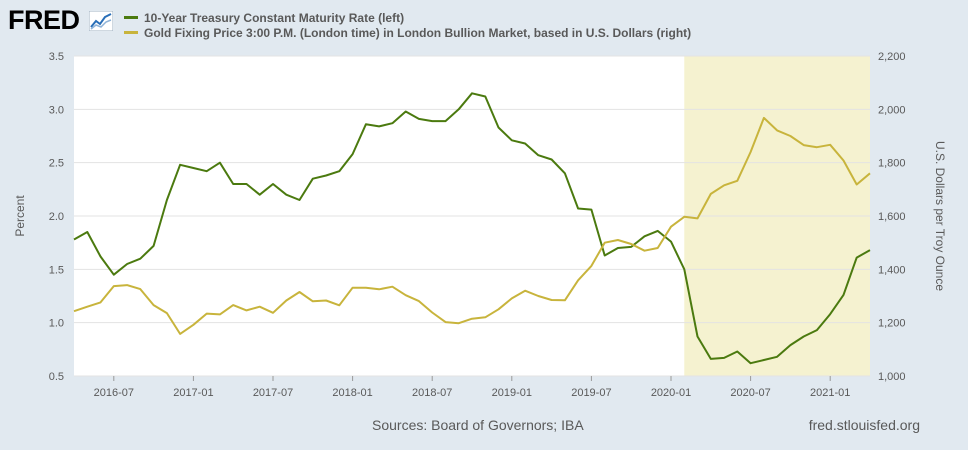 The height and width of the screenshot is (450, 968). Describe the element at coordinates (56, 324) in the screenshot. I see `y-tick-label-left: 1.0` at that location.